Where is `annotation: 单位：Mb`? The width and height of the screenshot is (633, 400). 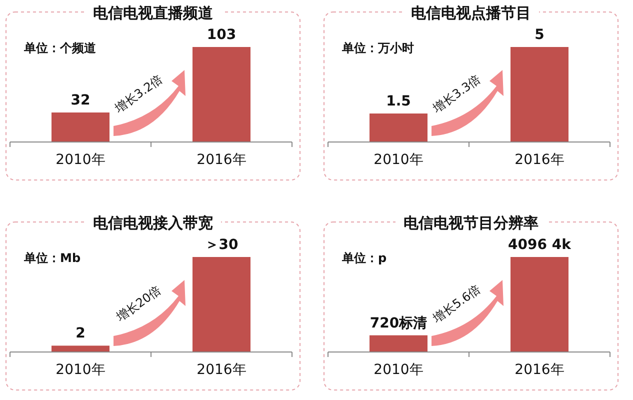 annotation: 单位：Mb is located at coordinates (52, 258).